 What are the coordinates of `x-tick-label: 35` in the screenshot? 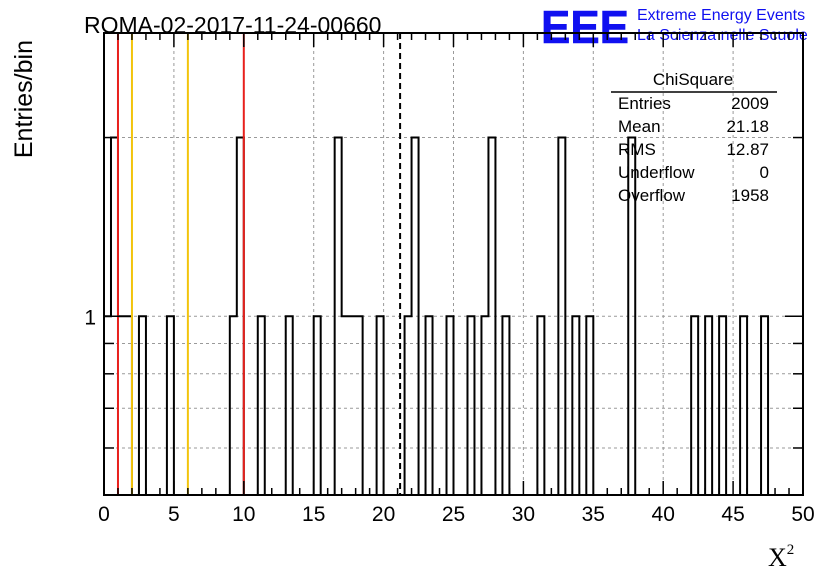 It's located at (593, 514).